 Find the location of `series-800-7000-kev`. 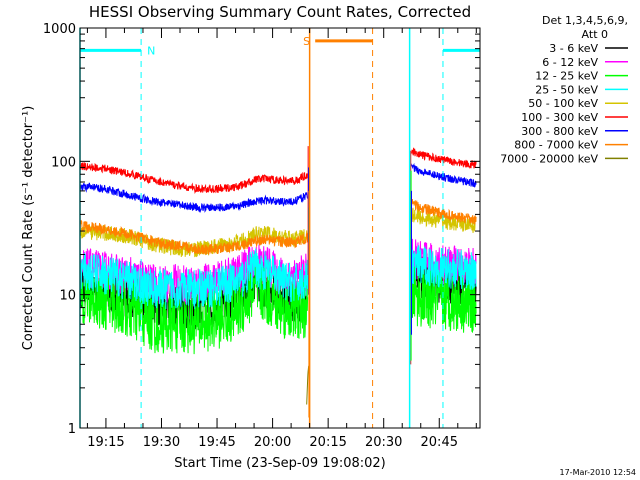

series-800-7000-kev is located at coordinates (278, 227).